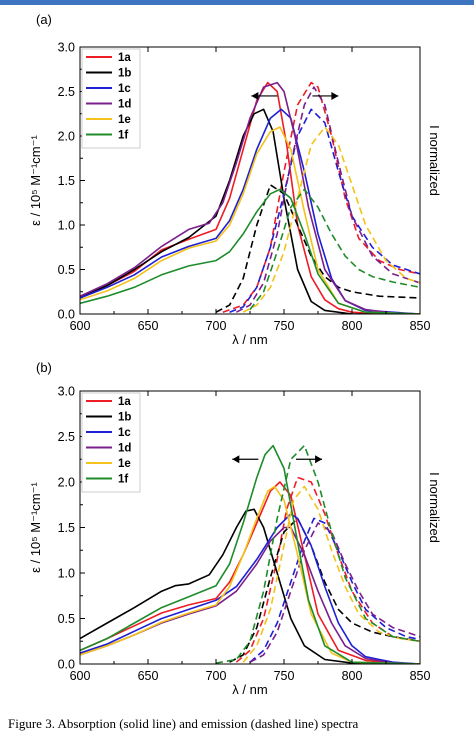  What do you see at coordinates (44, 19) in the screenshot?
I see `panel-label: (a)` at bounding box center [44, 19].